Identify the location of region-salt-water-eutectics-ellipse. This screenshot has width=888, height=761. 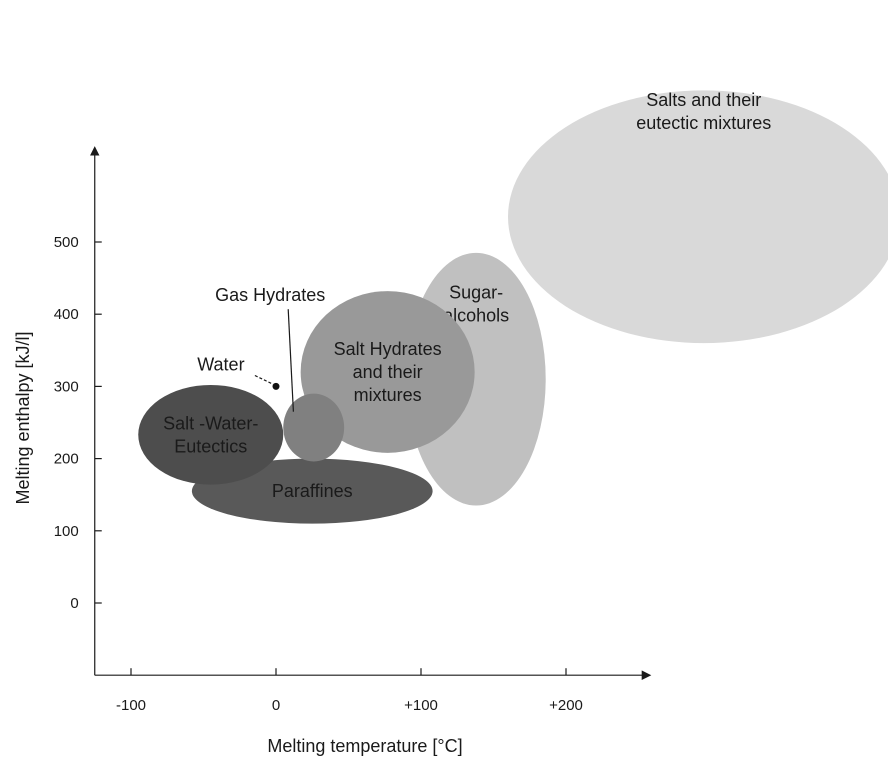
(211, 434).